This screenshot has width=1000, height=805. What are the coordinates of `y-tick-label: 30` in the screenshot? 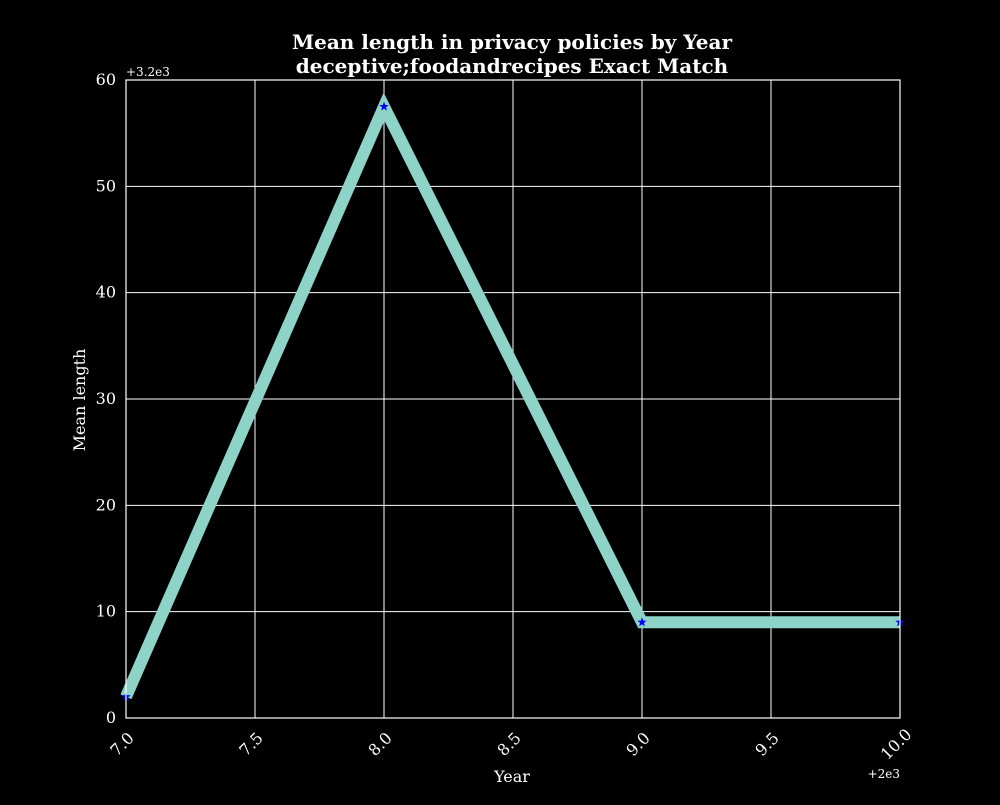 It's located at (106, 398).